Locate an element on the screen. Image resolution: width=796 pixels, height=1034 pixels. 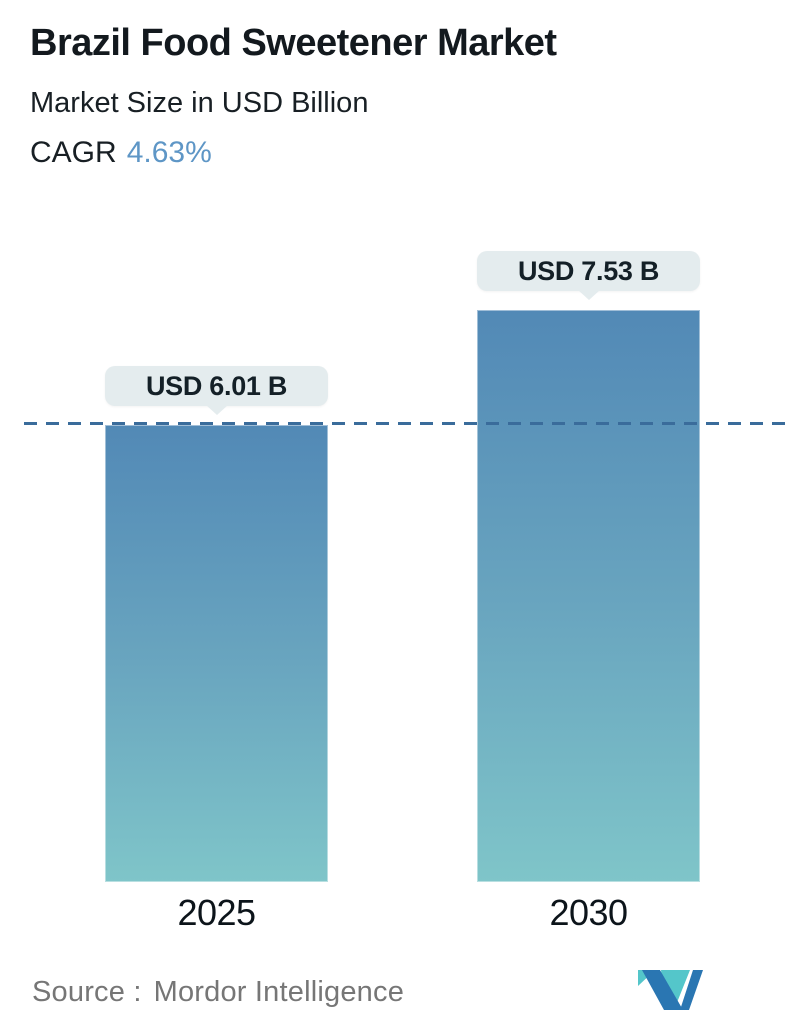
chart-subtitle: Market Size in USD Billion is located at coordinates (199, 103).